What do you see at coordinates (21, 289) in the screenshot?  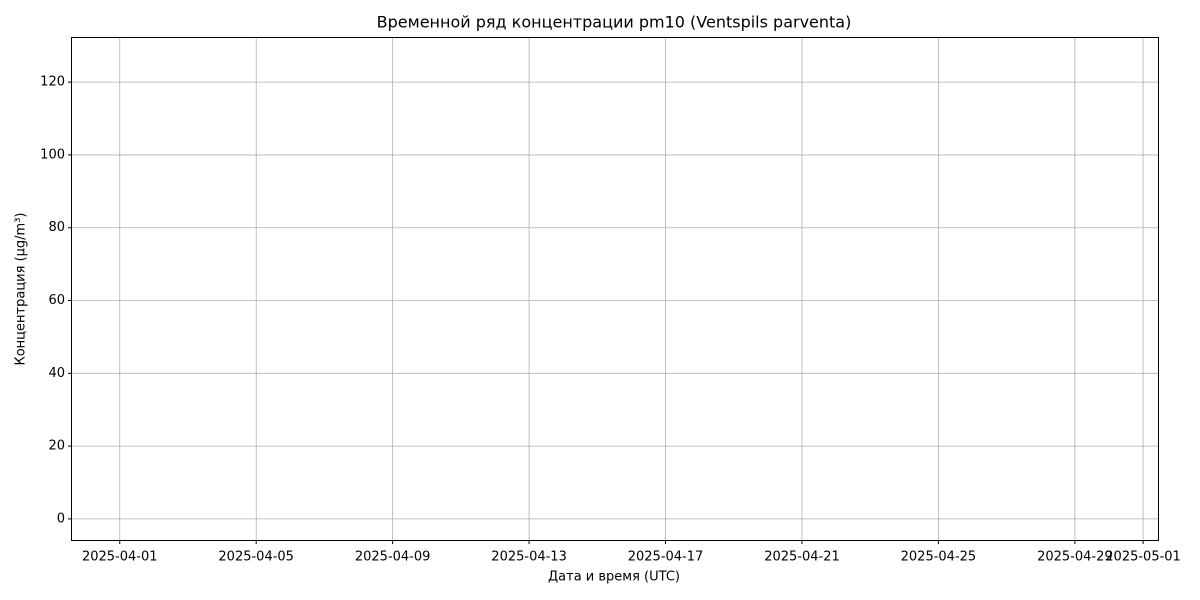 I see `y-axis-label: Концентрация (µg/m³)` at bounding box center [21, 289].